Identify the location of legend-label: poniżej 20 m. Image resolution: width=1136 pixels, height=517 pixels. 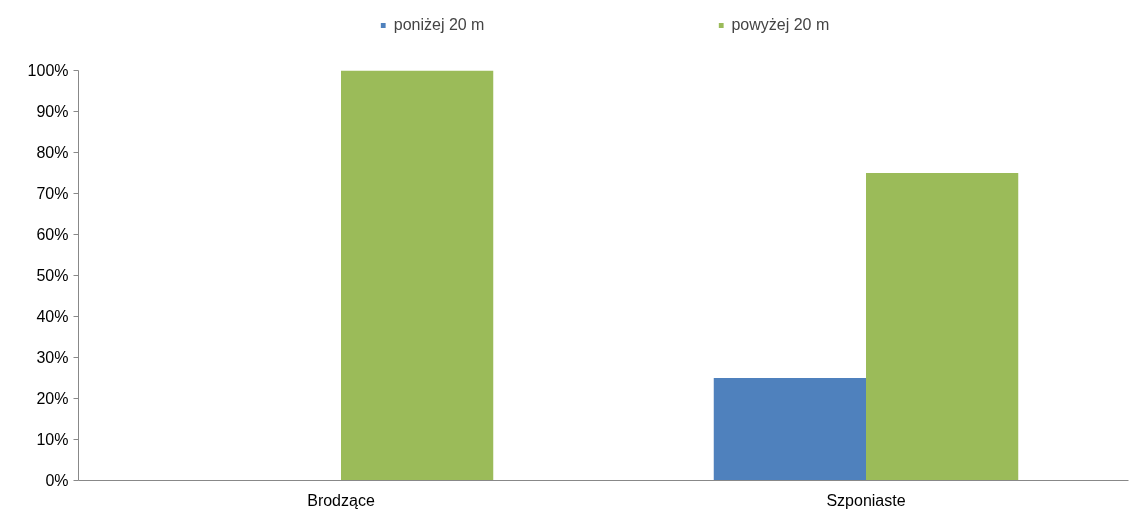
(439, 25).